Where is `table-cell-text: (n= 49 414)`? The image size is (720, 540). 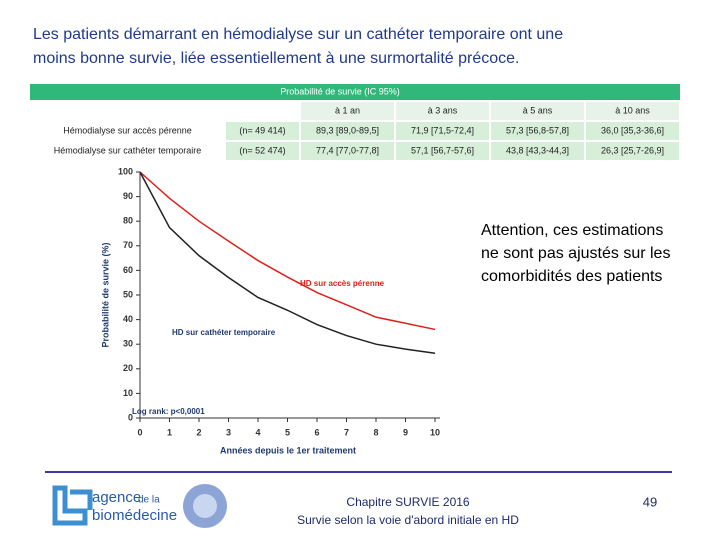
table-cell-text: (n= 49 414) is located at coordinates (262, 130).